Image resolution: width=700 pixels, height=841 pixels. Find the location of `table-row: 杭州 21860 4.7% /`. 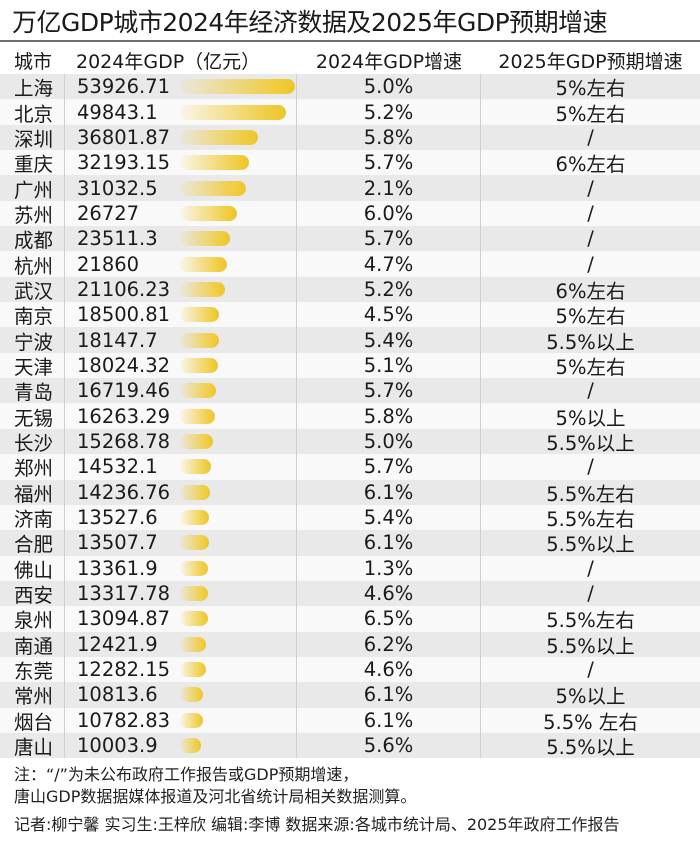

table-row: 杭州 21860 4.7% / is located at coordinates (350, 264).